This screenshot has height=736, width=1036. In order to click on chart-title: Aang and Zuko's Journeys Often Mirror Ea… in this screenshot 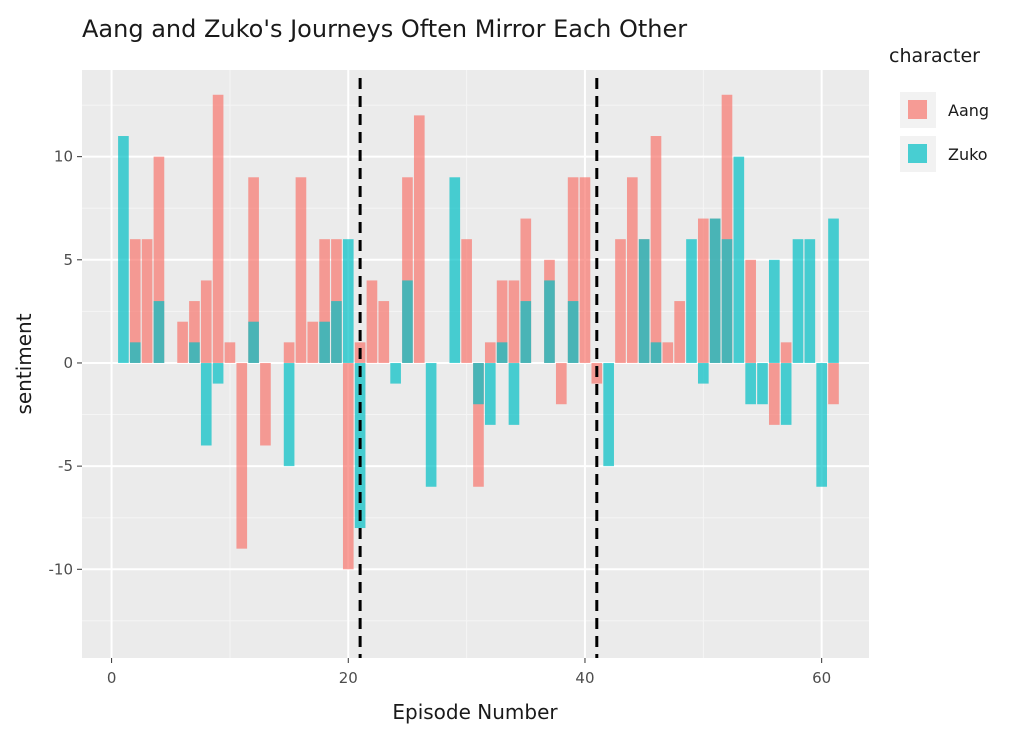, I will do `click(384, 29)`.